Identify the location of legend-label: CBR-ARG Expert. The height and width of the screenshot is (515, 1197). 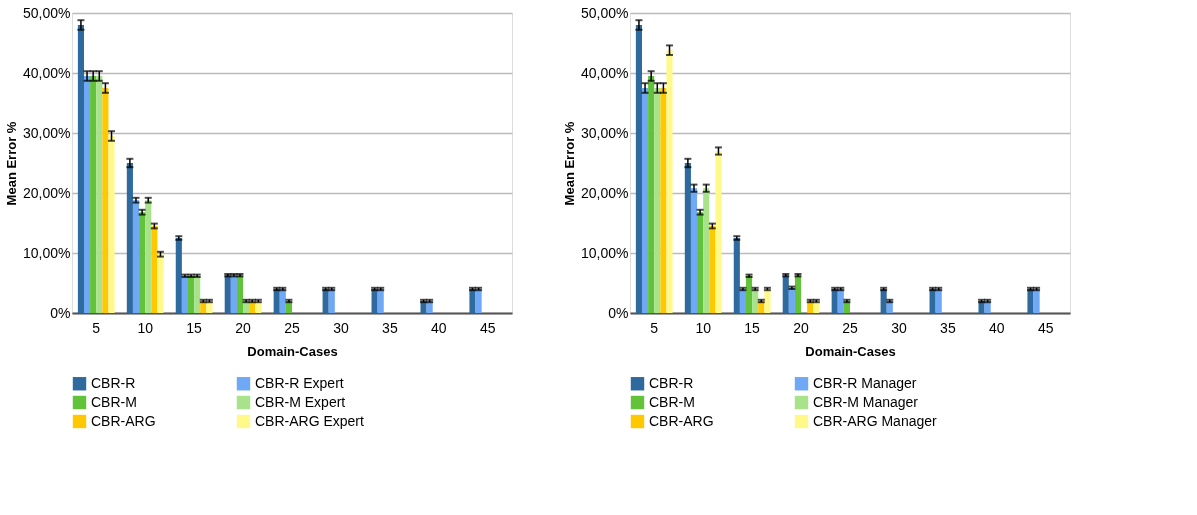
(310, 420).